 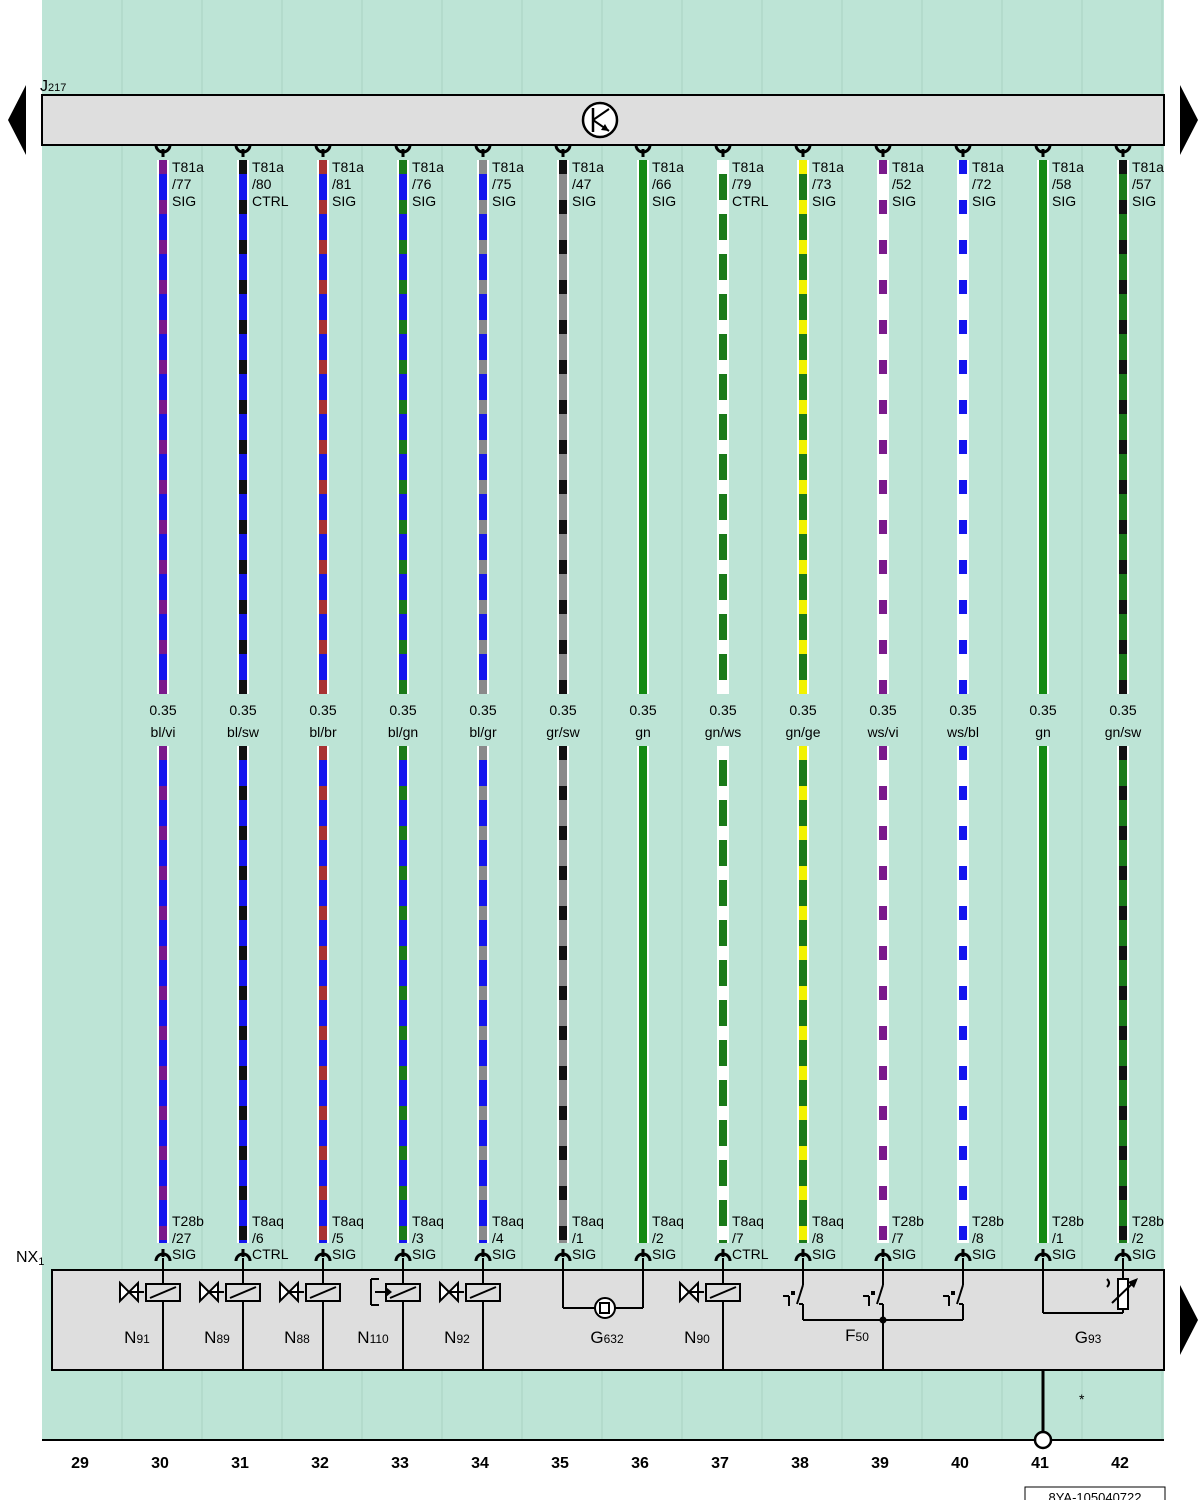 What do you see at coordinates (137, 1337) in the screenshot?
I see `component-label: N91` at bounding box center [137, 1337].